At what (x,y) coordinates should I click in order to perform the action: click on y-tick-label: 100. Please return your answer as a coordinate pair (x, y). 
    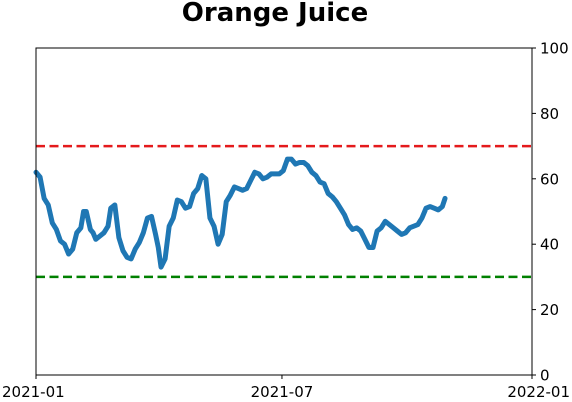
    Looking at the image, I should click on (554, 49).